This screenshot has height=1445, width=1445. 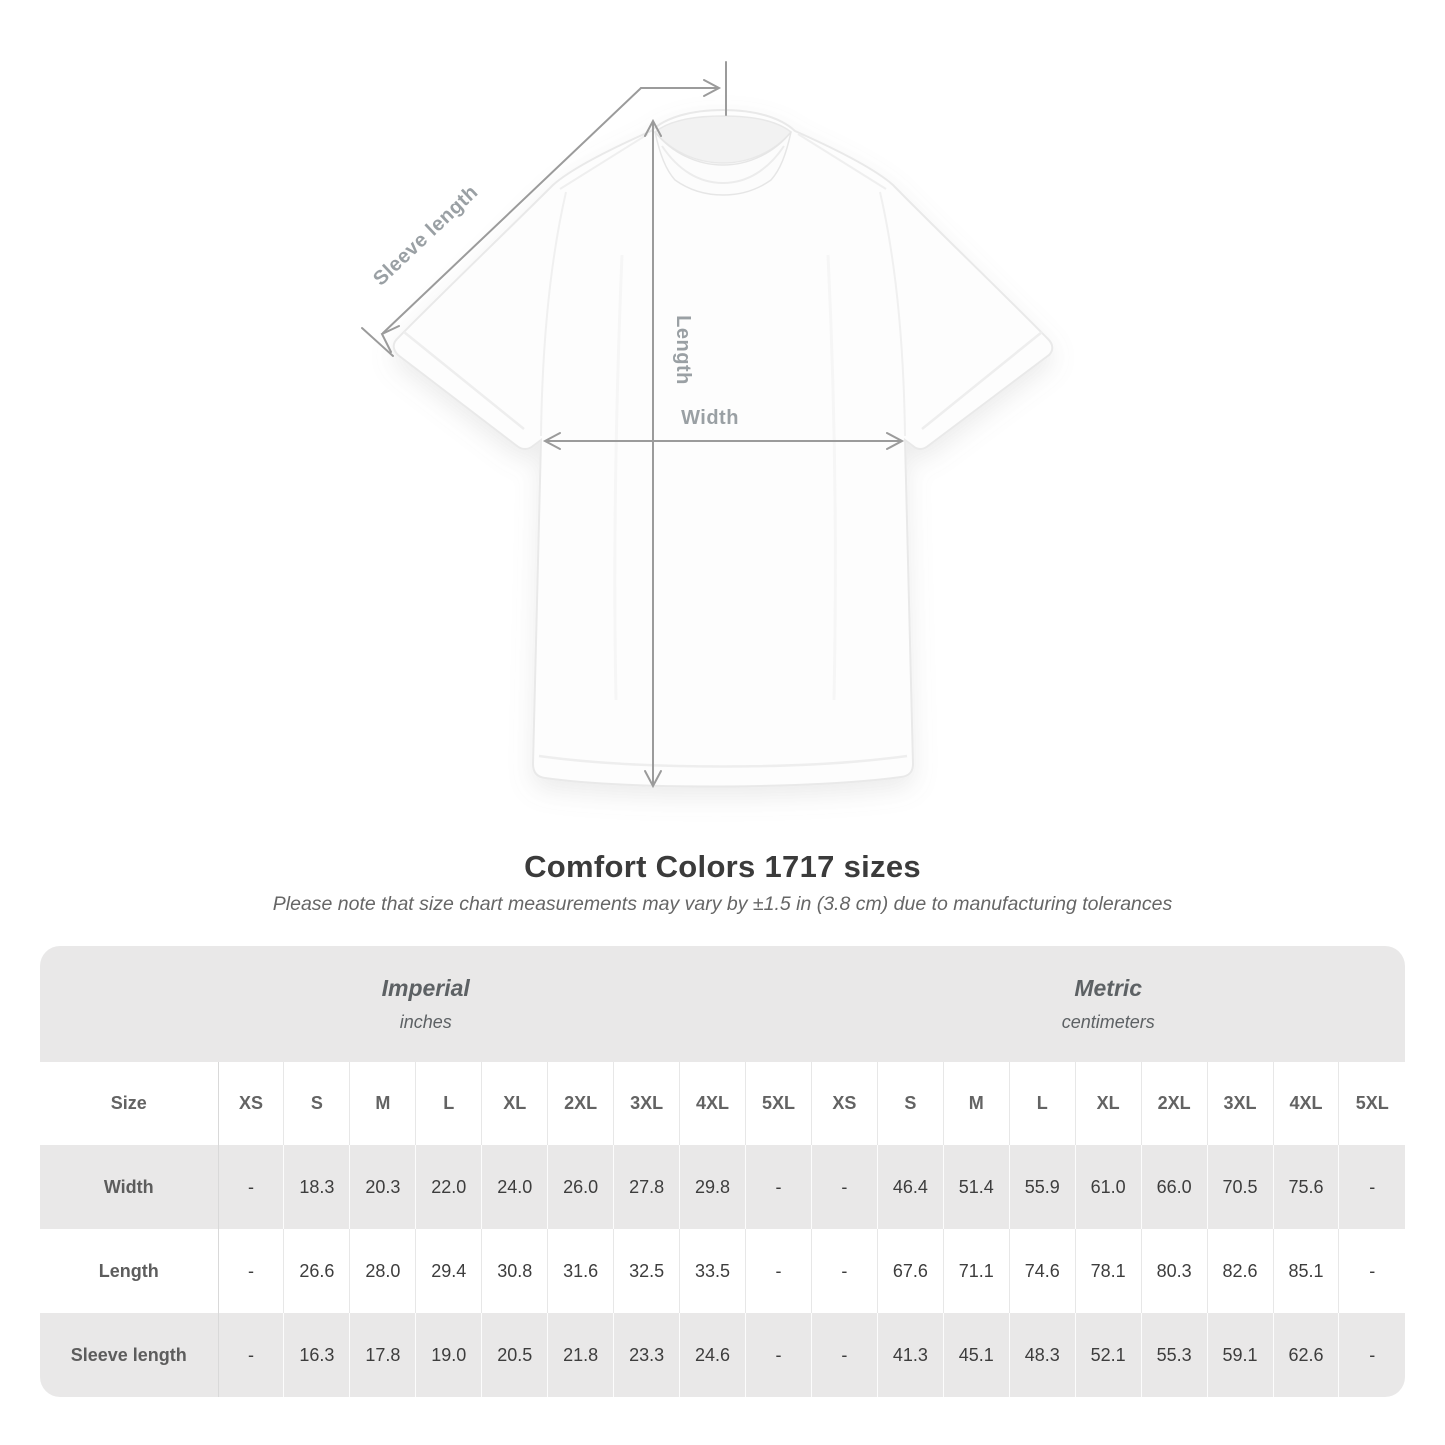 I want to click on value-cell: 24.0, so click(x=515, y=1187).